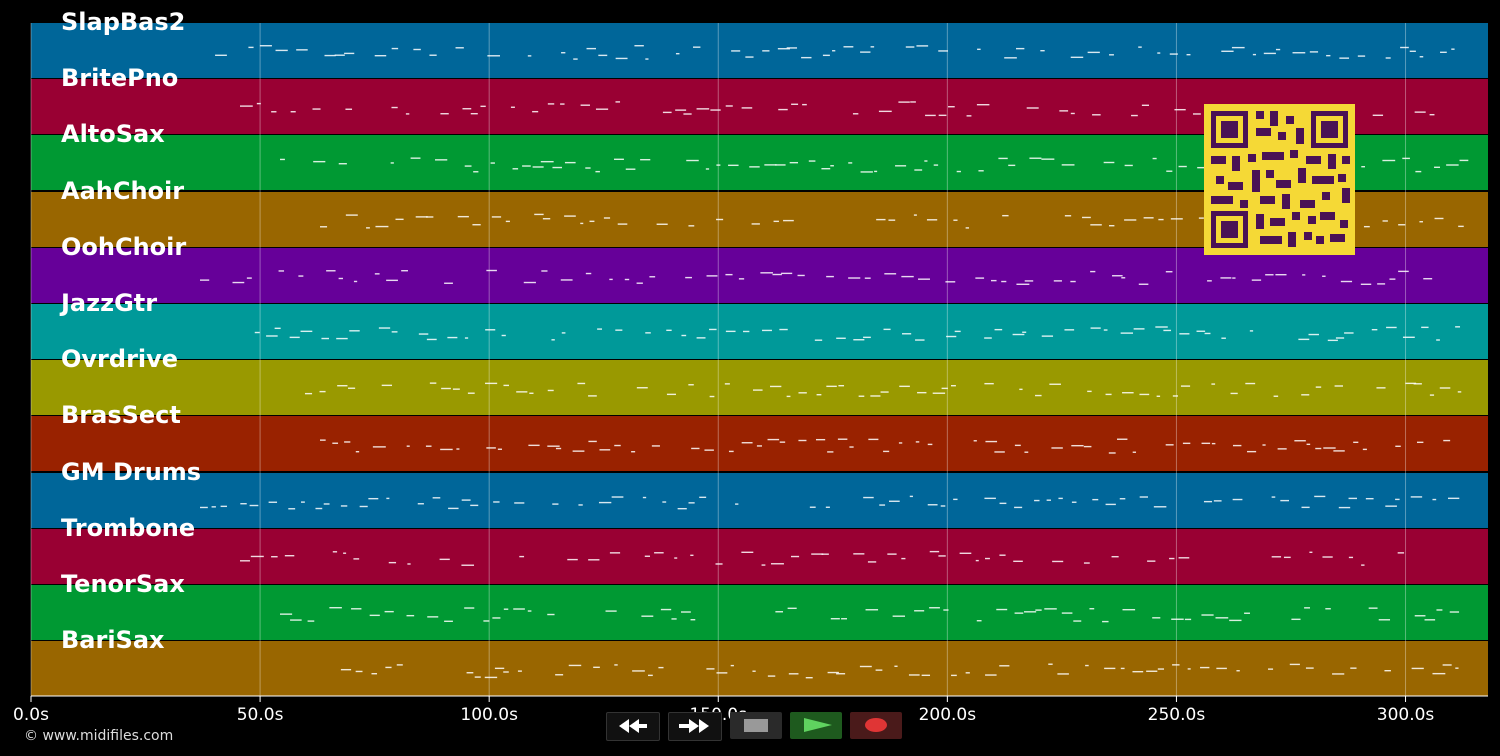 This screenshot has width=1500, height=756. What do you see at coordinates (123, 190) in the screenshot?
I see `track-label: AahChoir` at bounding box center [123, 190].